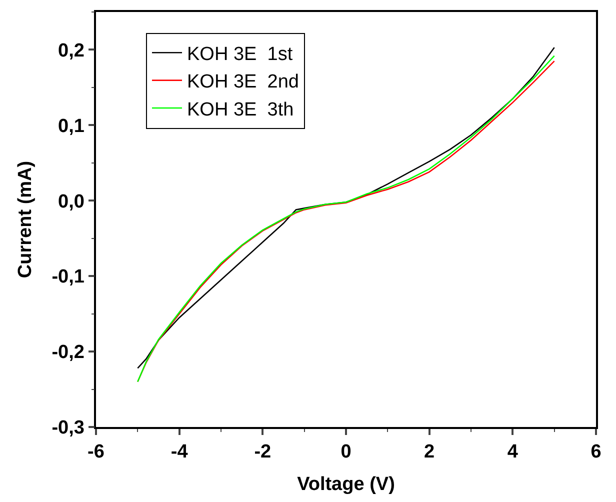 This screenshot has height=502, width=616. I want to click on legend-label: KOH 3E 3th, so click(240, 109).